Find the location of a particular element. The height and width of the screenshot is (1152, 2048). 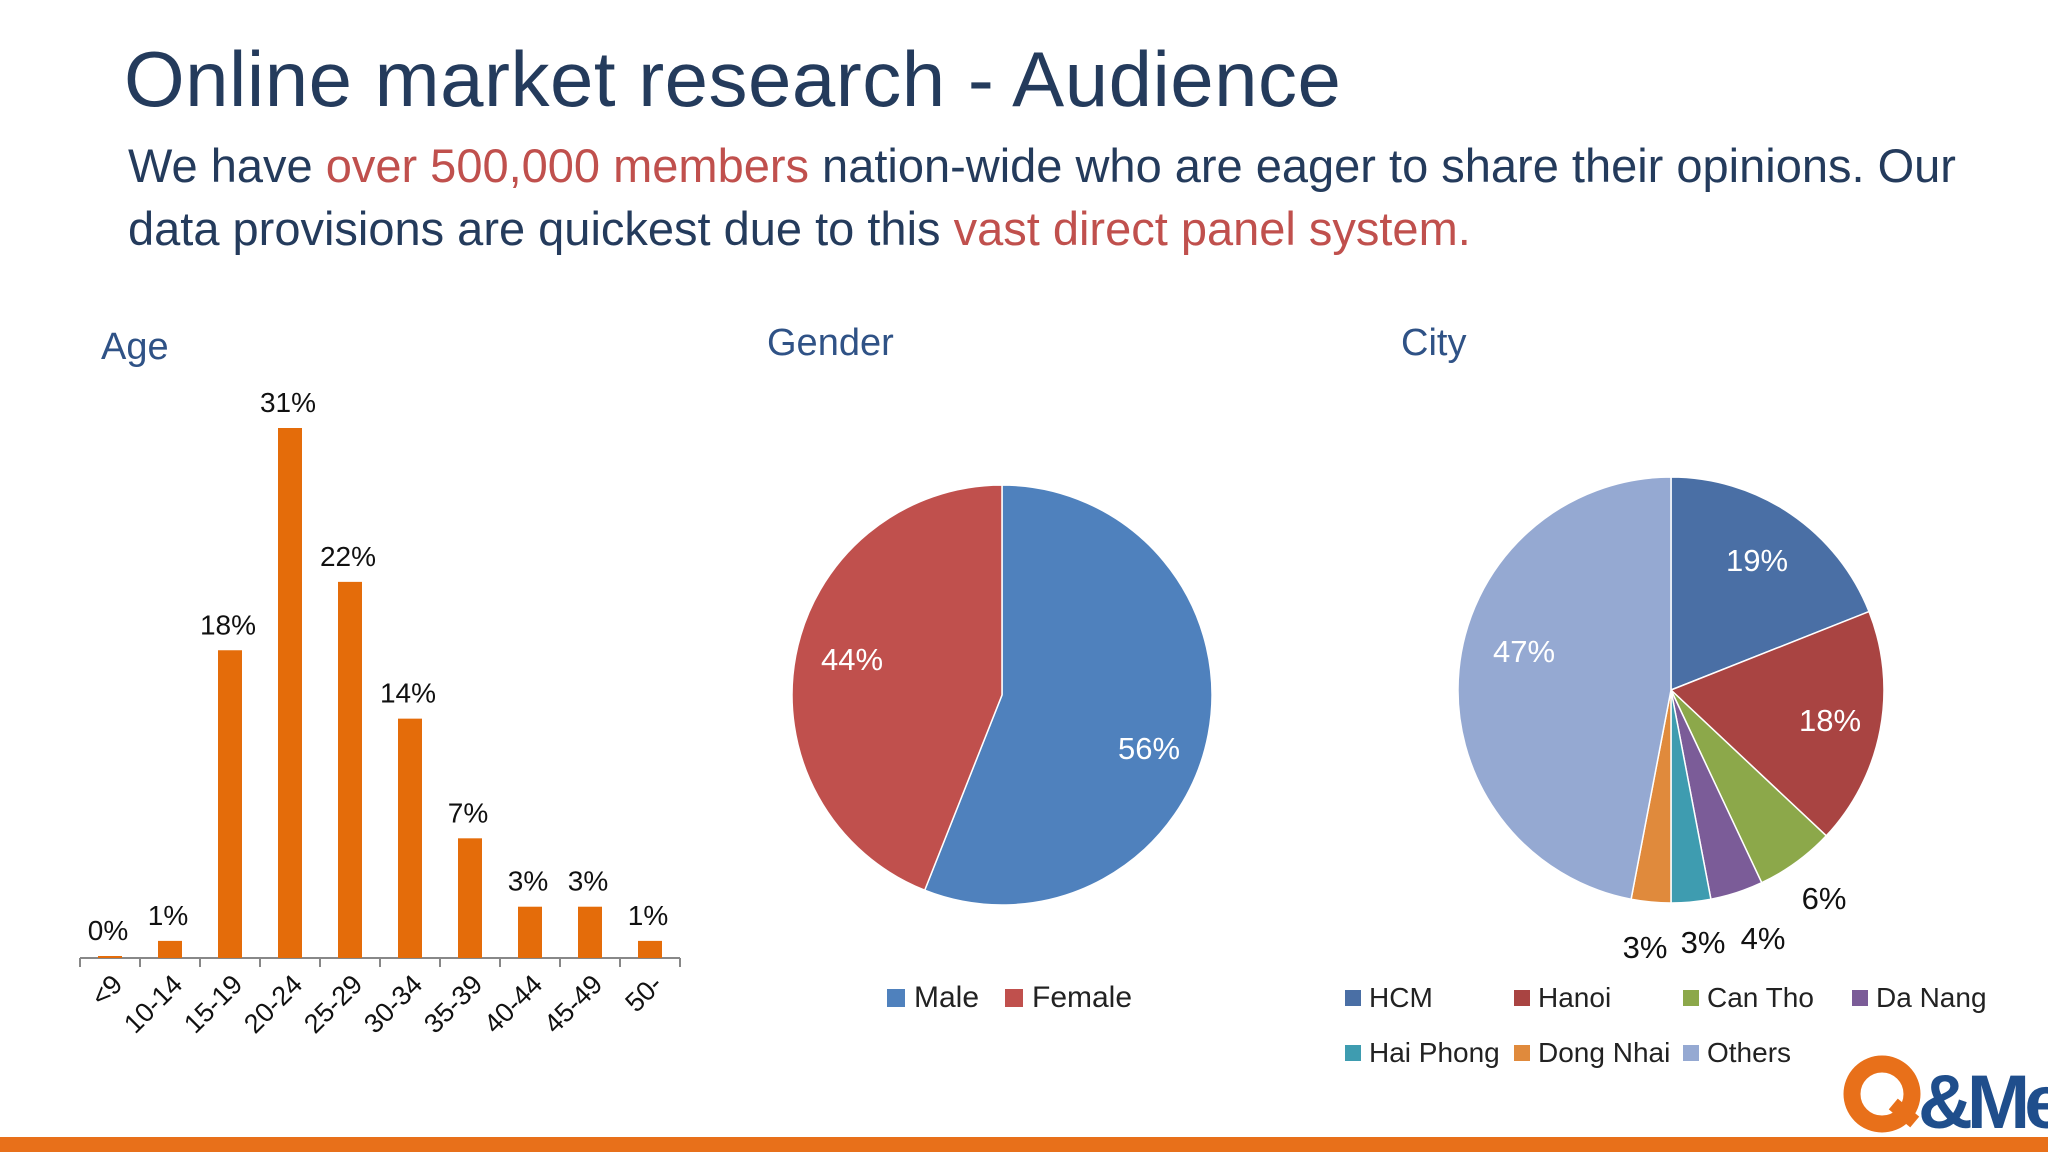

city-slice-others is located at coordinates (1564, 688).